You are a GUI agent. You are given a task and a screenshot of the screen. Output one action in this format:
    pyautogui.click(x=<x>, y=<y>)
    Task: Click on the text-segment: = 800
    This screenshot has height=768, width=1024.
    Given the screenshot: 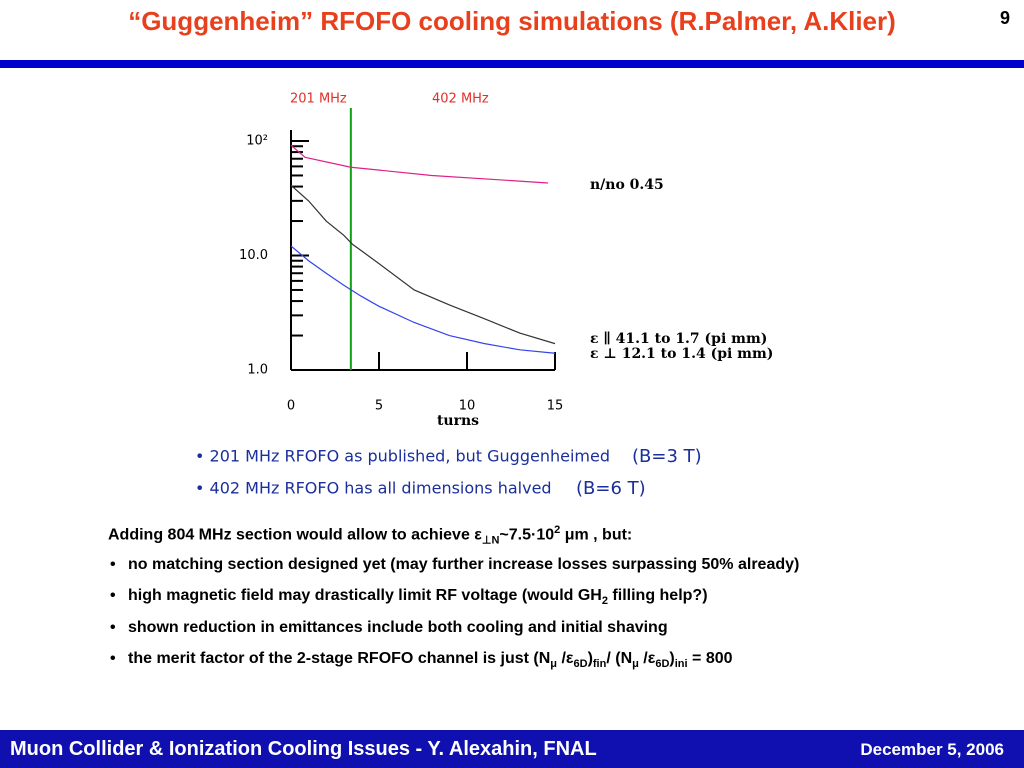 What is the action you would take?
    pyautogui.click(x=710, y=658)
    